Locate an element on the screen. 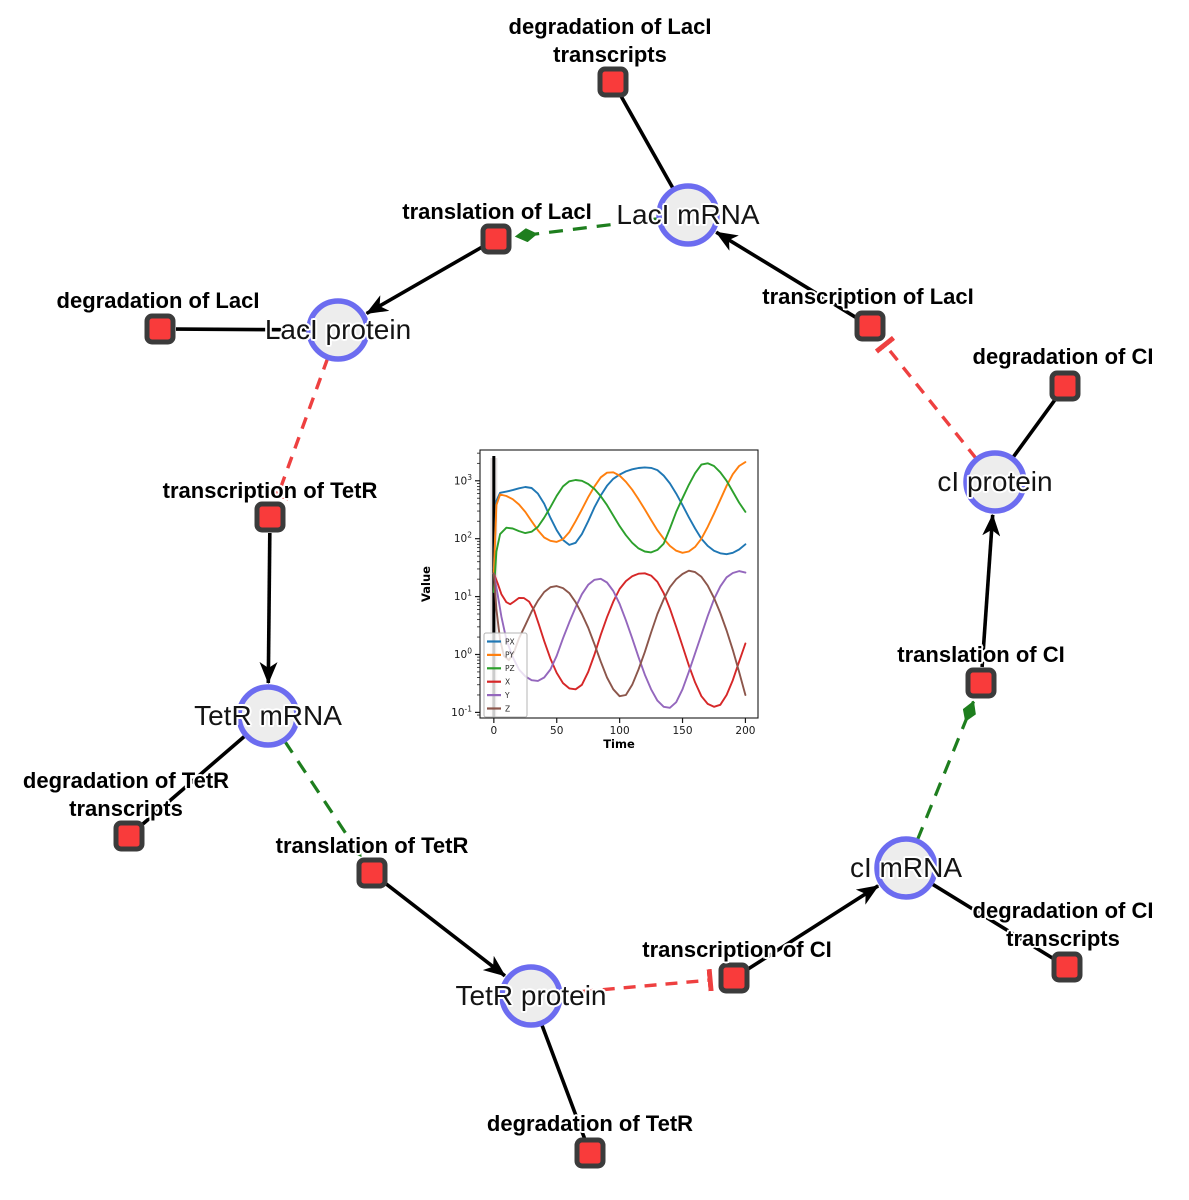 This screenshot has width=1189, height=1200. edge-inhibition-tetr-protein-to-transcription-ci is located at coordinates (637, 982).